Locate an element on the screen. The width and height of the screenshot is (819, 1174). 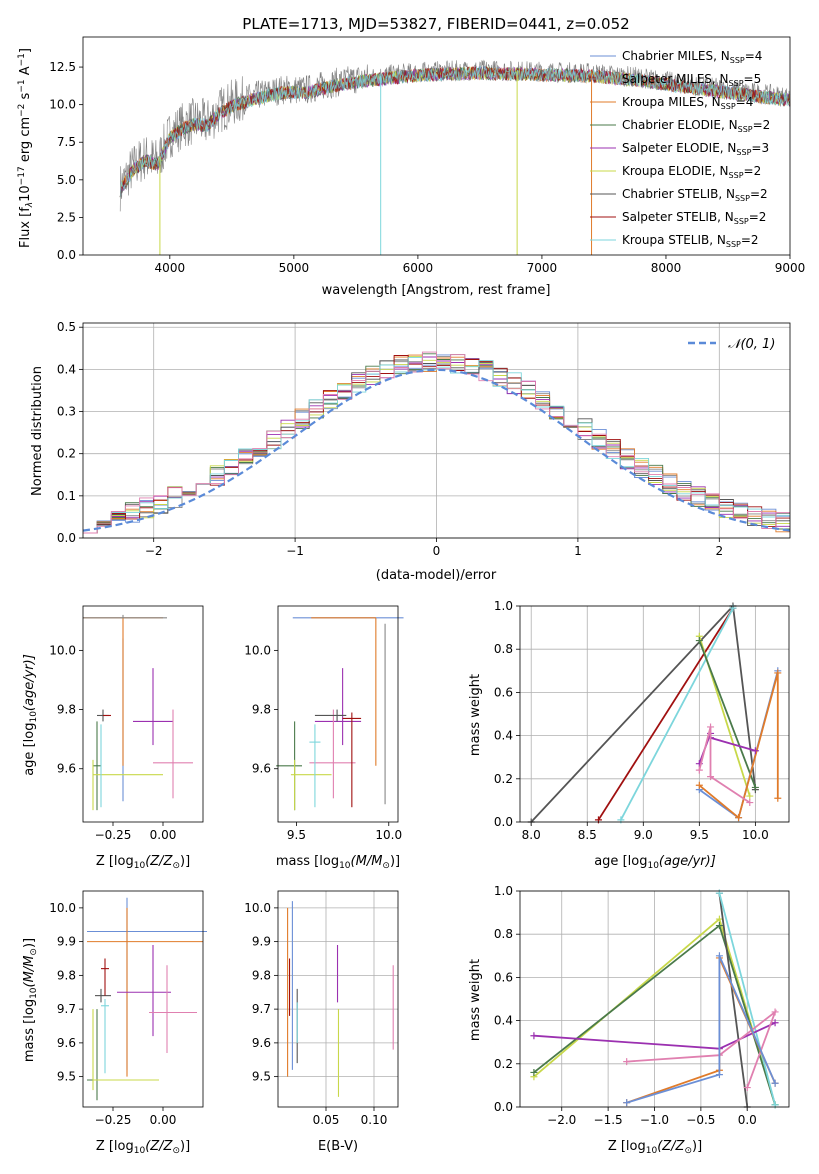
x-tick-label: −1.5 is located at coordinates (608, 1120).